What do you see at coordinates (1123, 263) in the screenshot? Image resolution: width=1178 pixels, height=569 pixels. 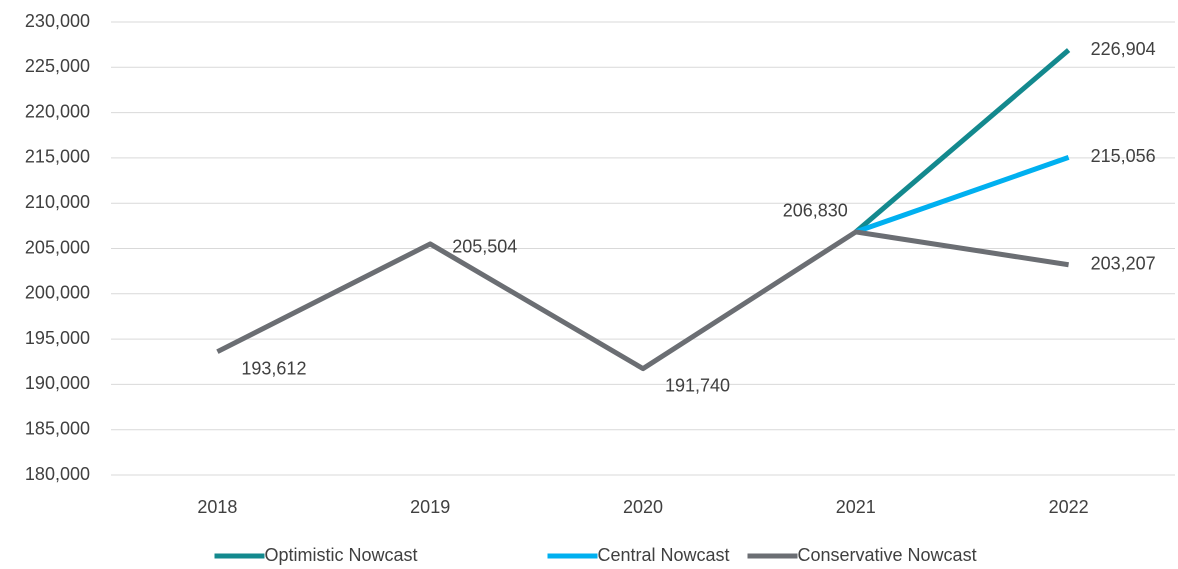 I see `data-label: 203,207` at bounding box center [1123, 263].